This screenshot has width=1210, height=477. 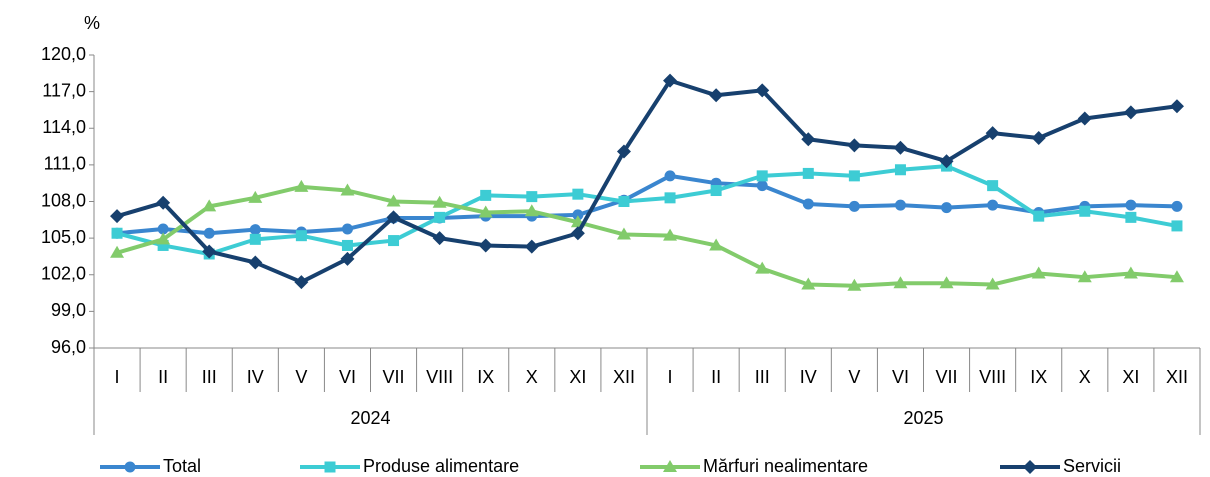 What do you see at coordinates (577, 377) in the screenshot?
I see `x-tick-label: XI` at bounding box center [577, 377].